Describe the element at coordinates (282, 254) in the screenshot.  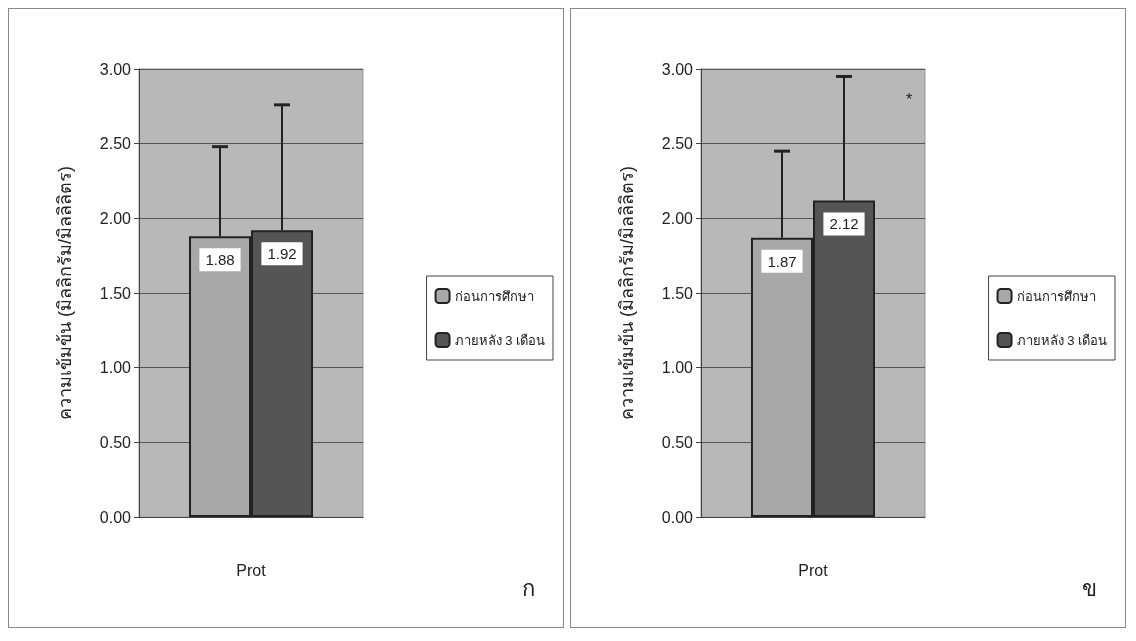
I see `data-label: 1.92` at that location.